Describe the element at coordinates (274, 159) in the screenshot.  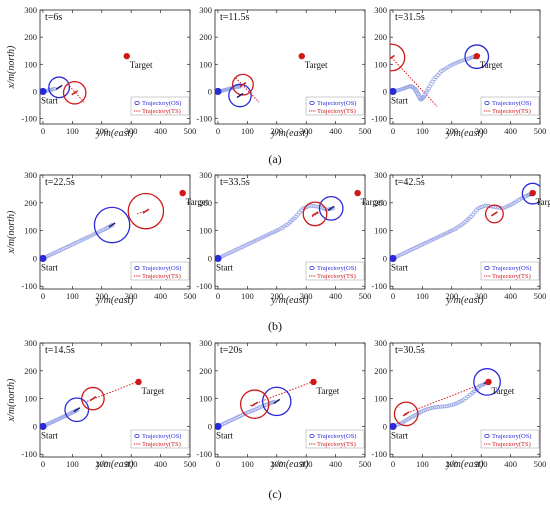
I see `row-label-0: (a)` at that location.